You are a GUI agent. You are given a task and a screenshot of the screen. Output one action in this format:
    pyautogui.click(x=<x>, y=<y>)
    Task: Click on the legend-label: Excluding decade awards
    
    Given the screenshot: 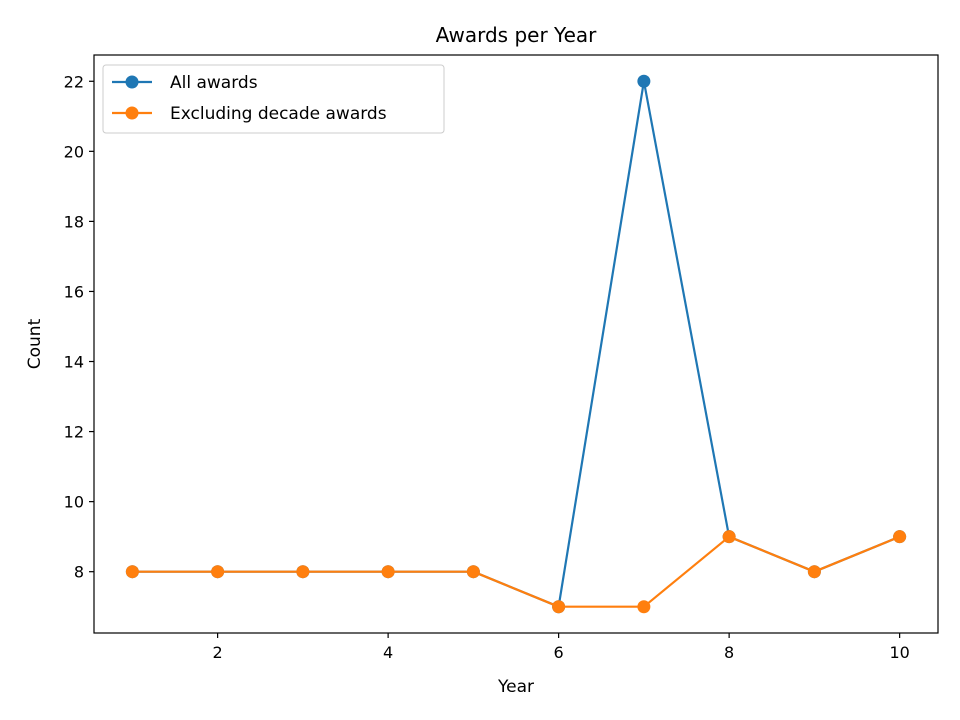 What is the action you would take?
    pyautogui.click(x=278, y=114)
    